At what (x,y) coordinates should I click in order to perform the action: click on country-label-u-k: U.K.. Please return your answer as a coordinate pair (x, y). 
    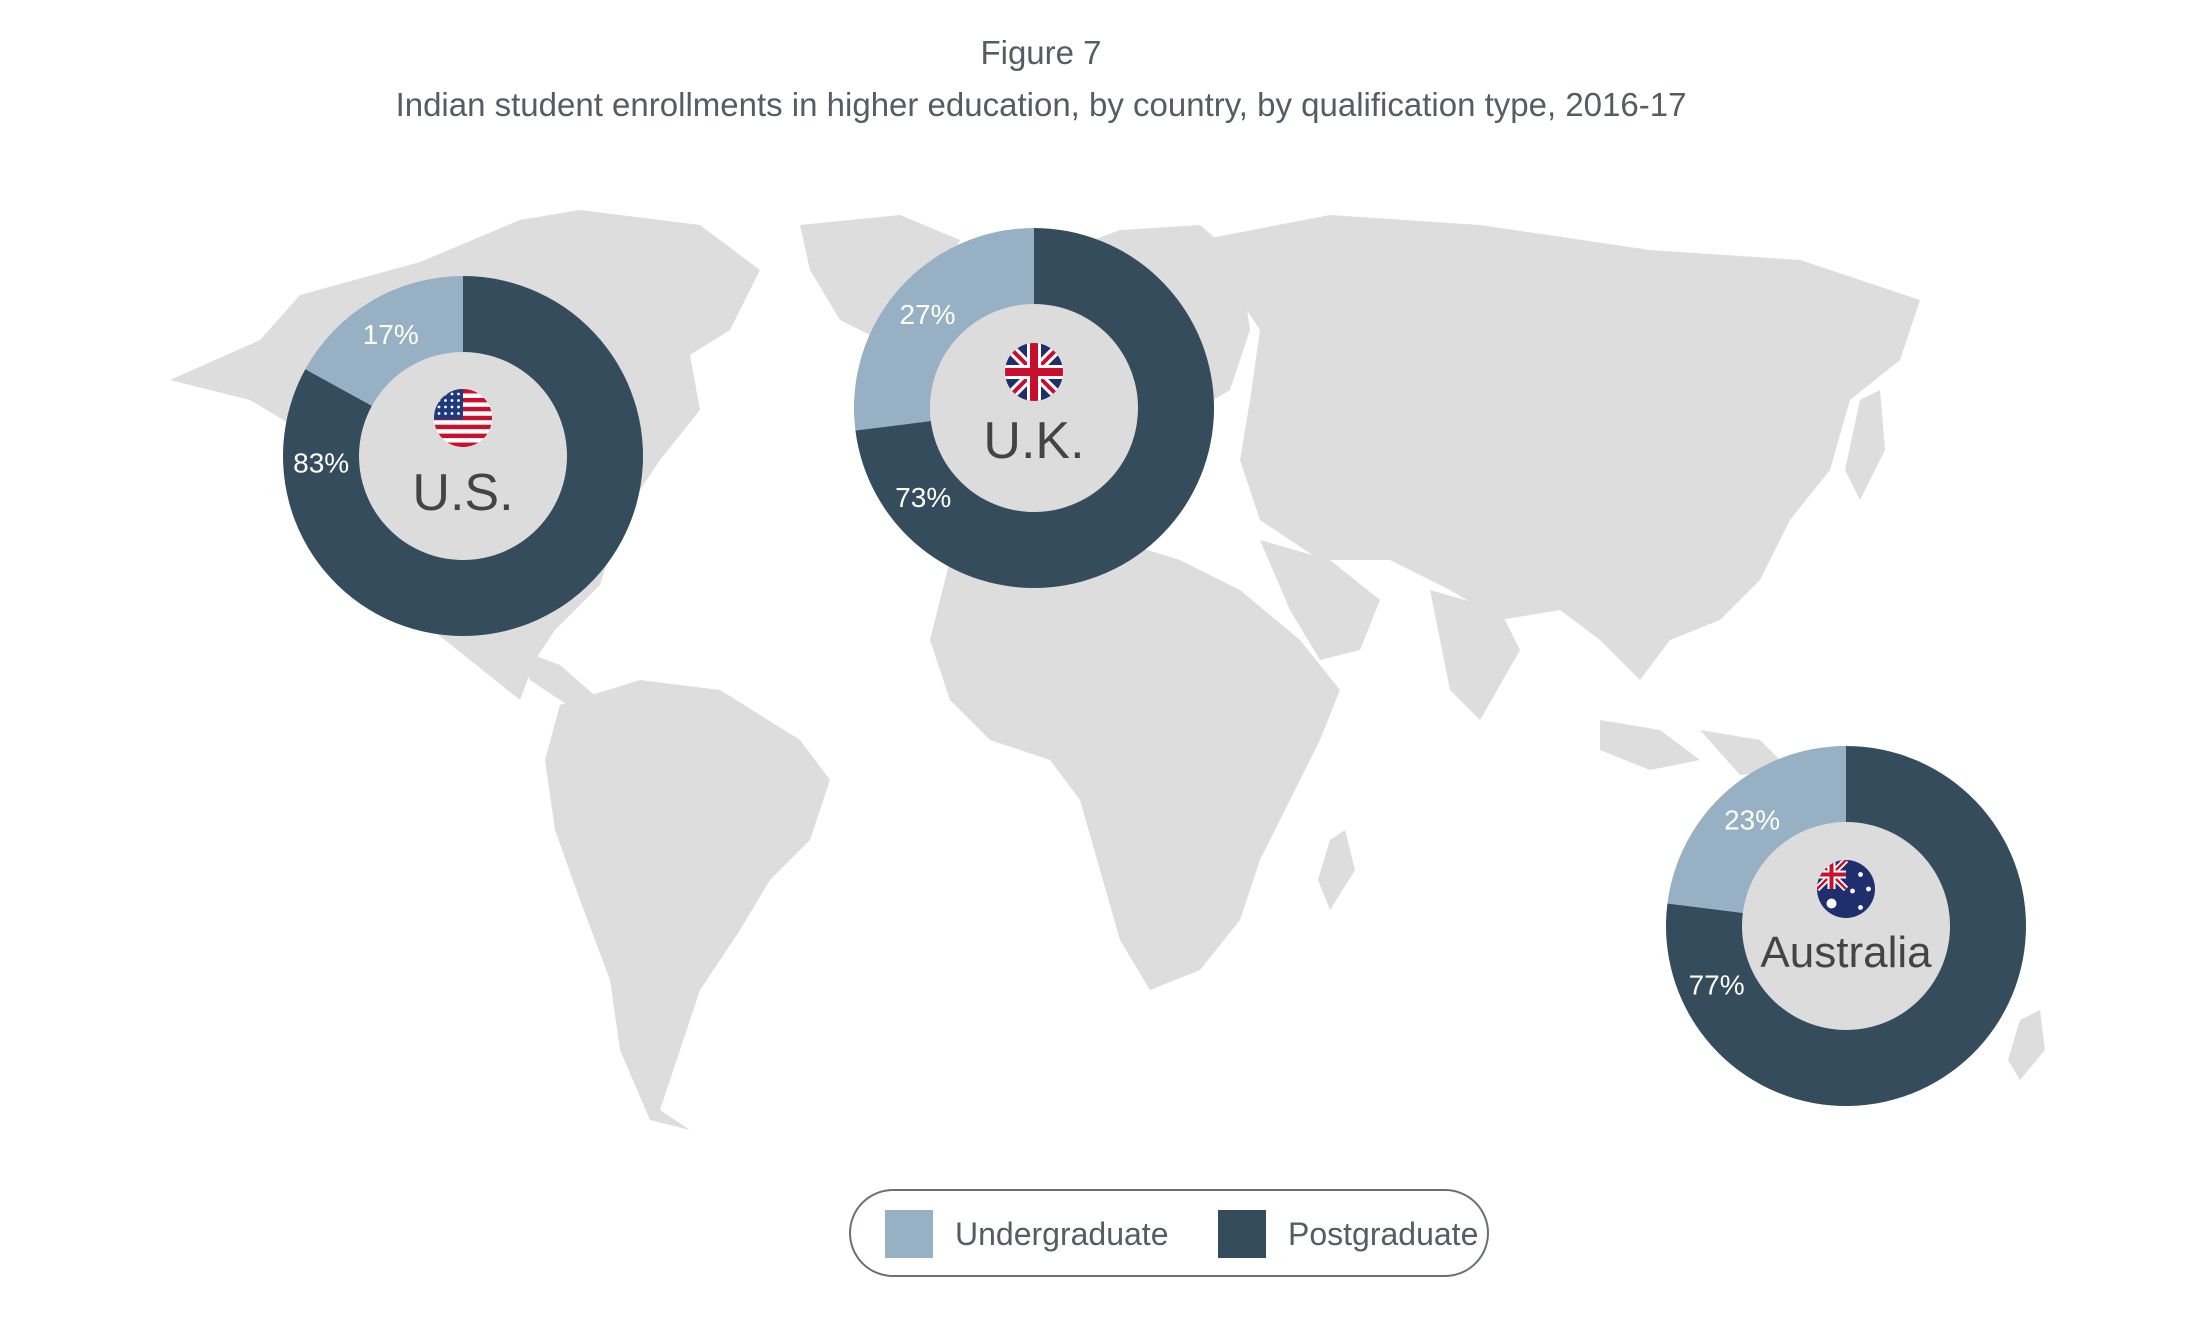
    Looking at the image, I should click on (1033, 441).